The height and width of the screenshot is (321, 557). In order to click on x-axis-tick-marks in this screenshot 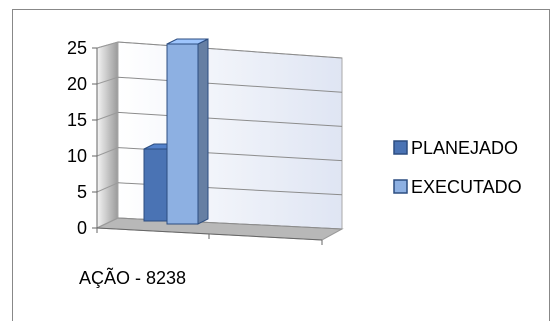, I will do `click(209, 236)`.